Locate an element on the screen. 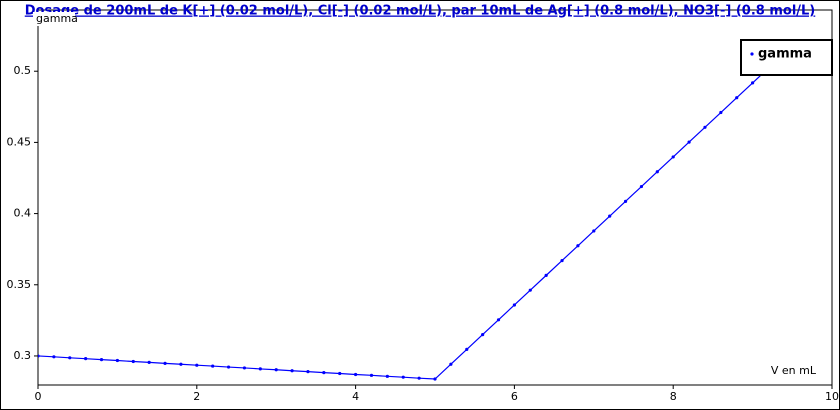  y-tick-label: 0.35 is located at coordinates (19, 284).